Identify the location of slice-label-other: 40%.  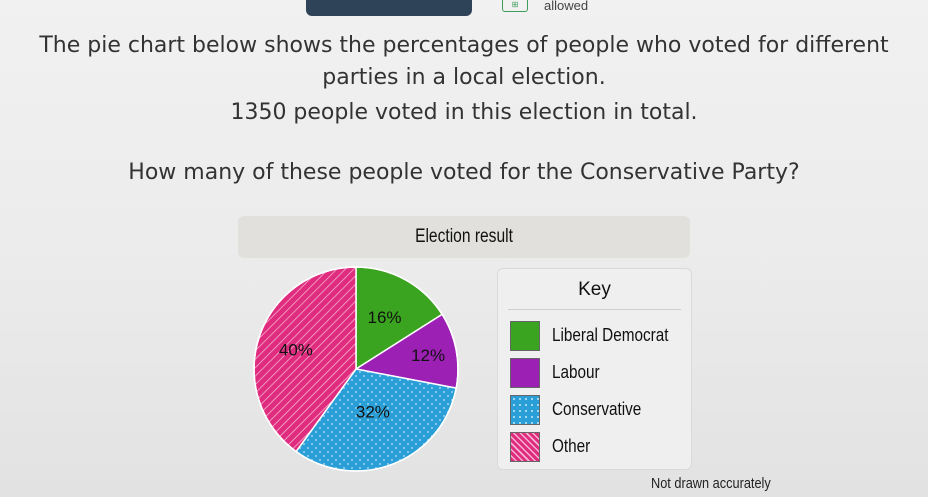
(296, 350).